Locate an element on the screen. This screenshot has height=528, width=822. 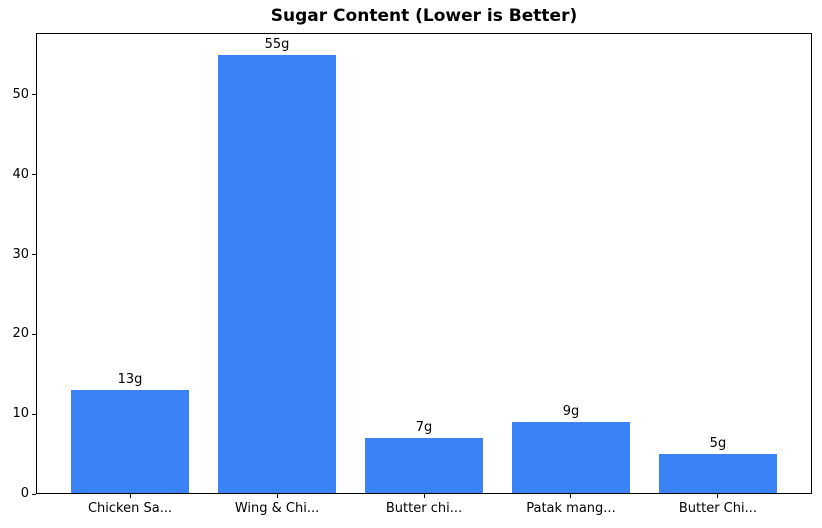
bar-value-label: 55g is located at coordinates (277, 44).